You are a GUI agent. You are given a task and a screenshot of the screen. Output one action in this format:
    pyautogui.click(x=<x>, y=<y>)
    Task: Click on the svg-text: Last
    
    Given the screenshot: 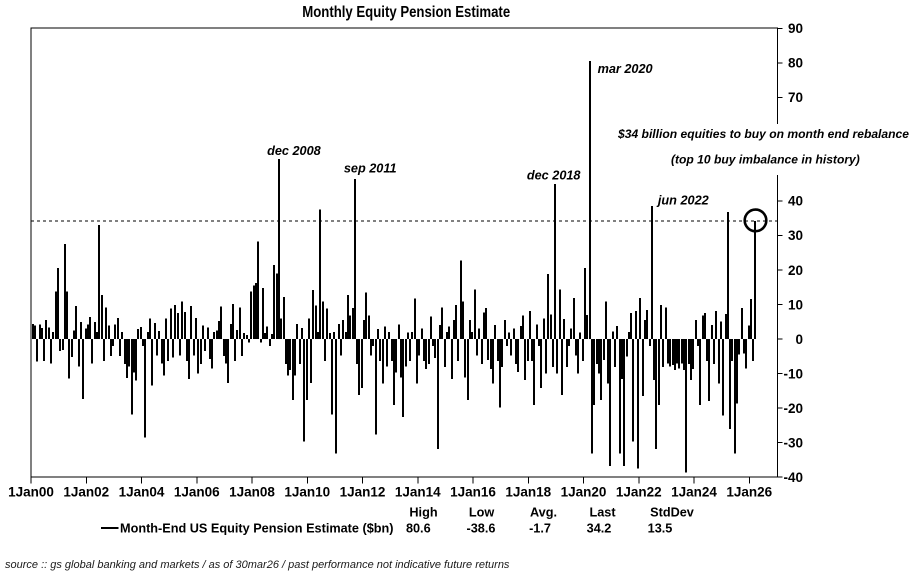 What is the action you would take?
    pyautogui.click(x=602, y=513)
    